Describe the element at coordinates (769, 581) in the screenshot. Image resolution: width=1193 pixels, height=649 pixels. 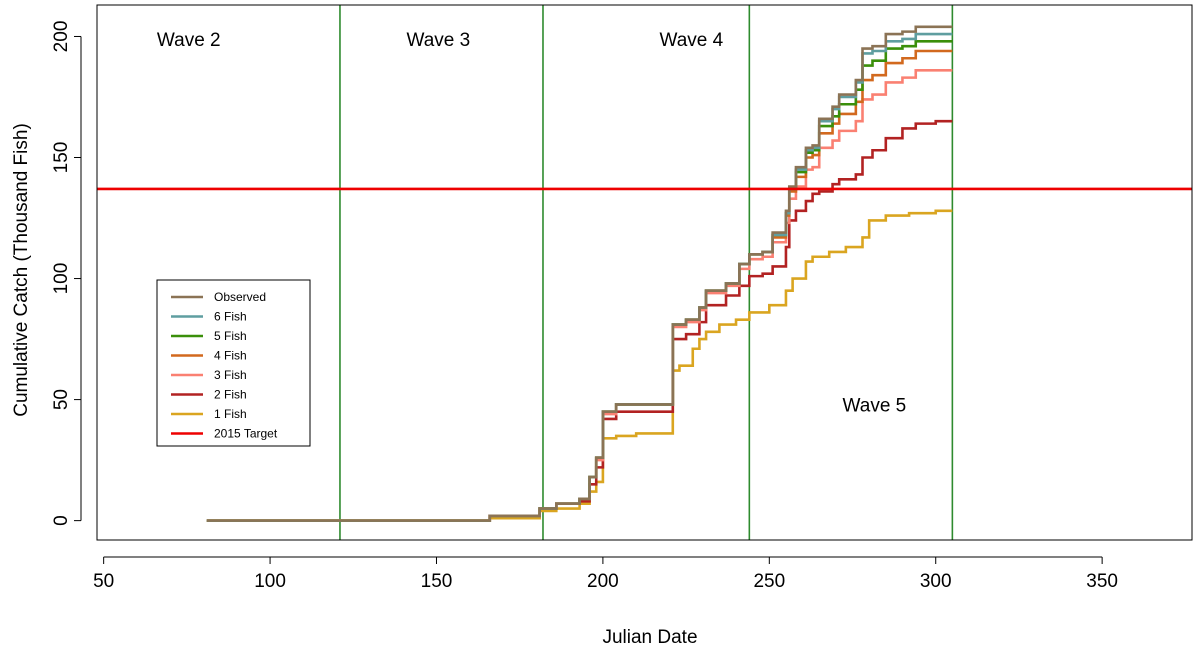
I see `x-tick-label-250: 250` at that location.